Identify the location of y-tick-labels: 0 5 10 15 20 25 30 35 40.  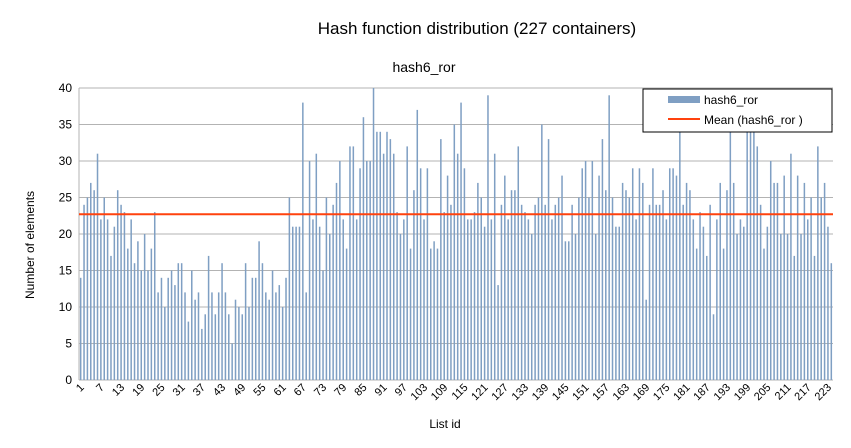
(66, 234).